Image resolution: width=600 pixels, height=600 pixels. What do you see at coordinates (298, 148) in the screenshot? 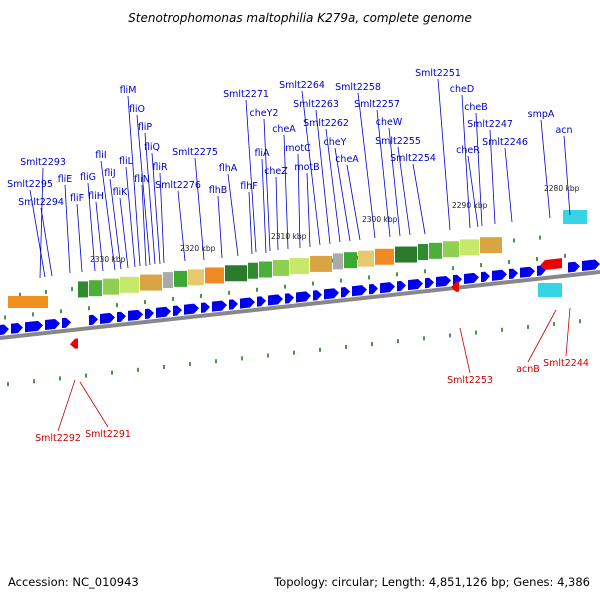
I see `gene-label-motc: motC` at bounding box center [298, 148].